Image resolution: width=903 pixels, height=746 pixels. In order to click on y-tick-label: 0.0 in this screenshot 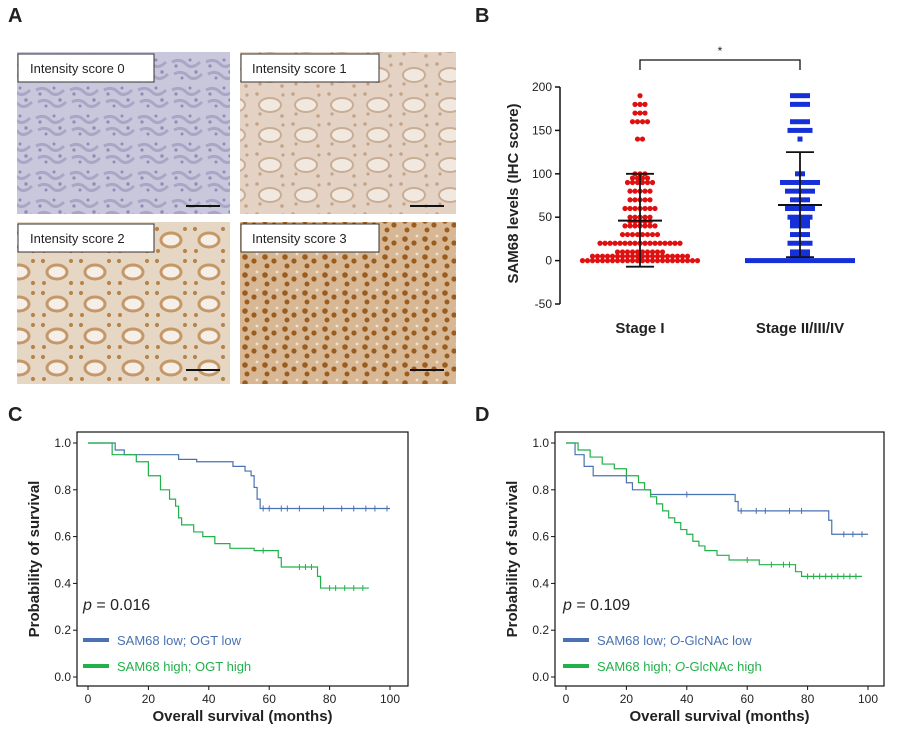, I will do `click(540, 677)`.